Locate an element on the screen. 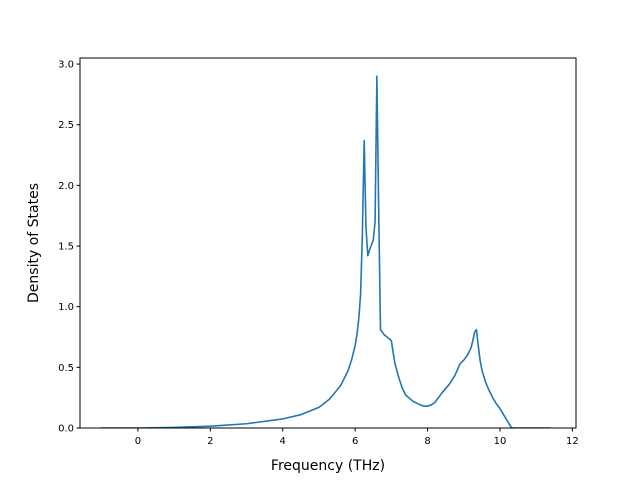 Image resolution: width=640 pixels, height=485 pixels. y-tick-label: 2.5 is located at coordinates (66, 125).